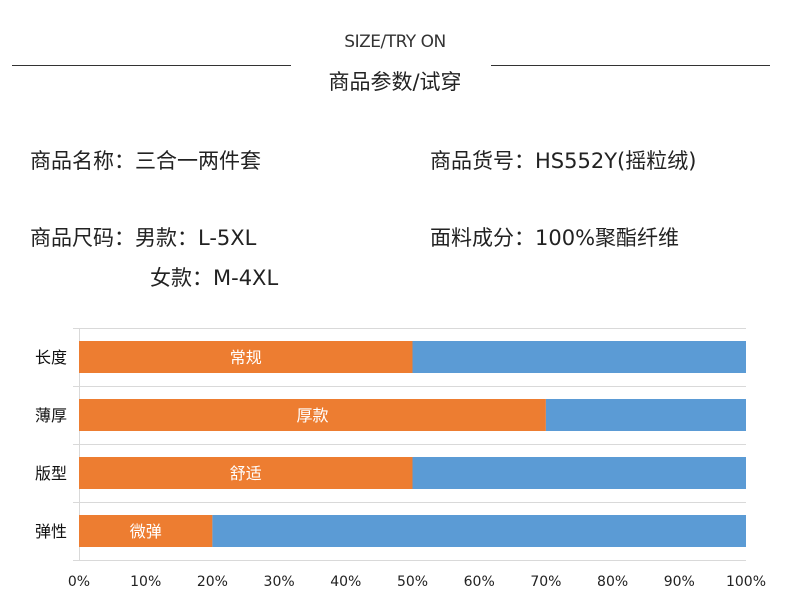 Image resolution: width=790 pixels, height=604 pixels. I want to click on x-tick-label: 100%, so click(746, 582).